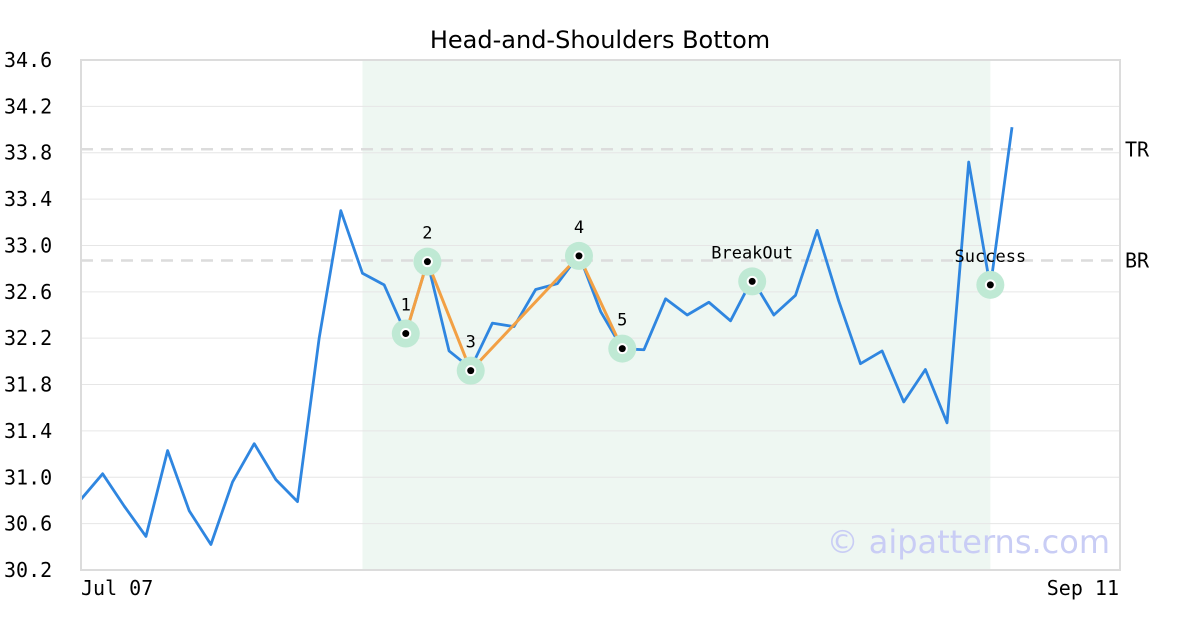  Describe the element at coordinates (28, 524) in the screenshot. I see `y-tick-label: 30.6` at that location.